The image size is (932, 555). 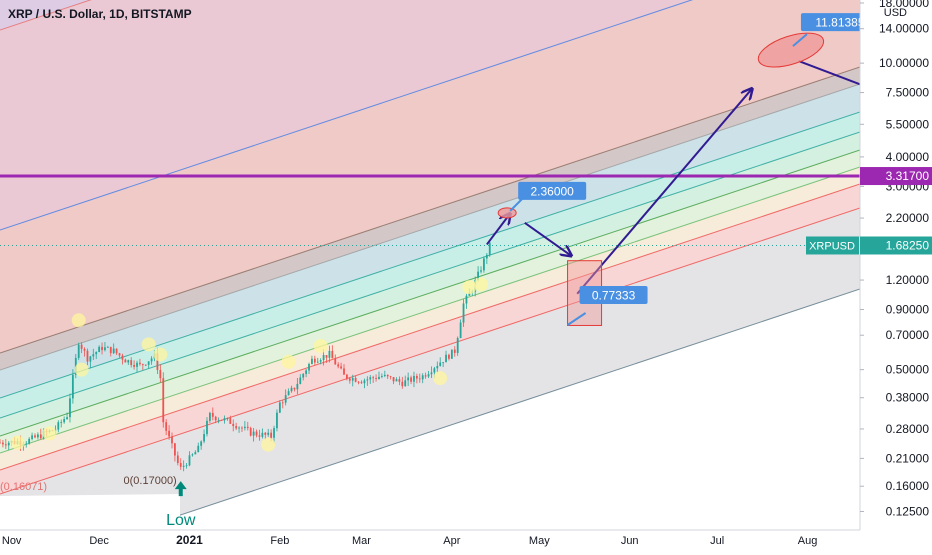 What do you see at coordinates (181, 520) in the screenshot?
I see `low-annotation: Low` at bounding box center [181, 520].